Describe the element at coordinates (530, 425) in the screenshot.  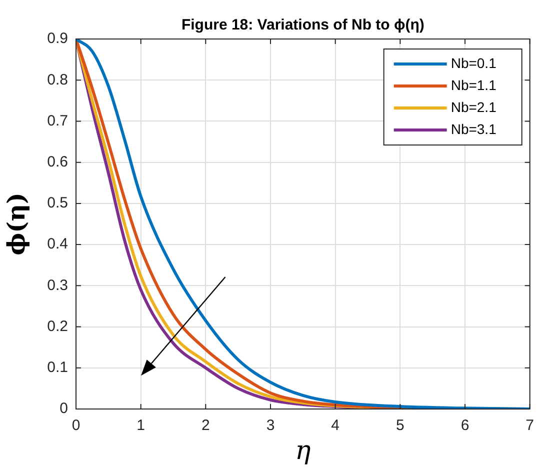
I see `x-tick-label: 7` at that location.